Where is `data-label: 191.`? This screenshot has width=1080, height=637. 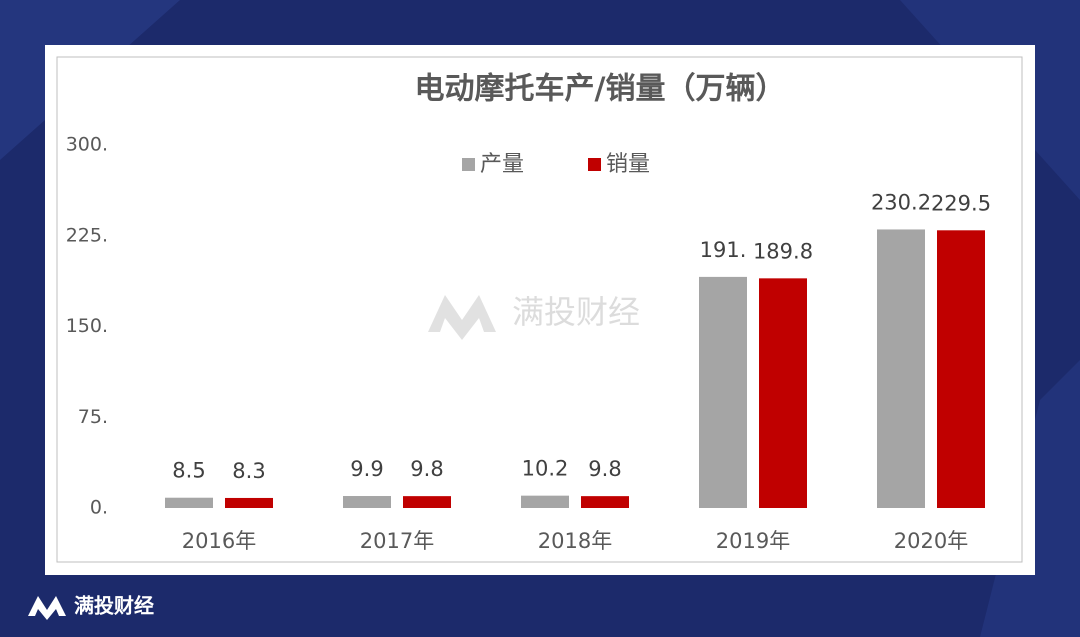
data-label: 191. is located at coordinates (723, 250).